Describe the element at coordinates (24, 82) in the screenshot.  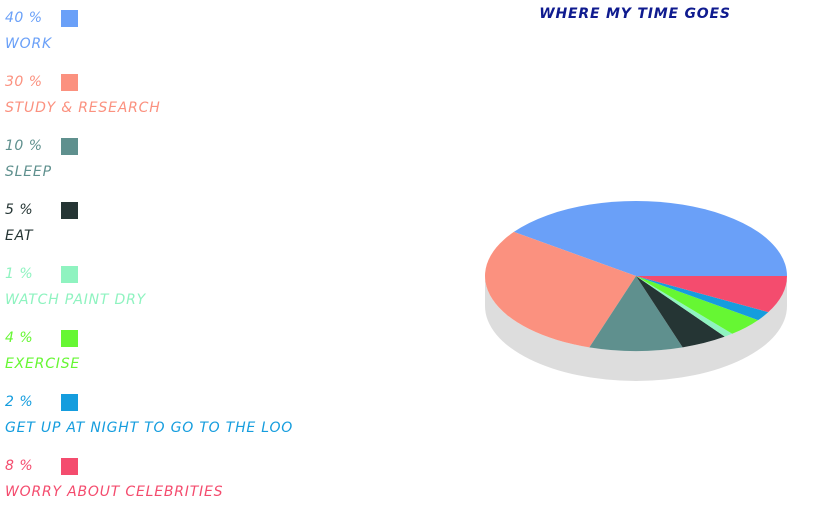
I see `legend-value: 30 %` at that location.